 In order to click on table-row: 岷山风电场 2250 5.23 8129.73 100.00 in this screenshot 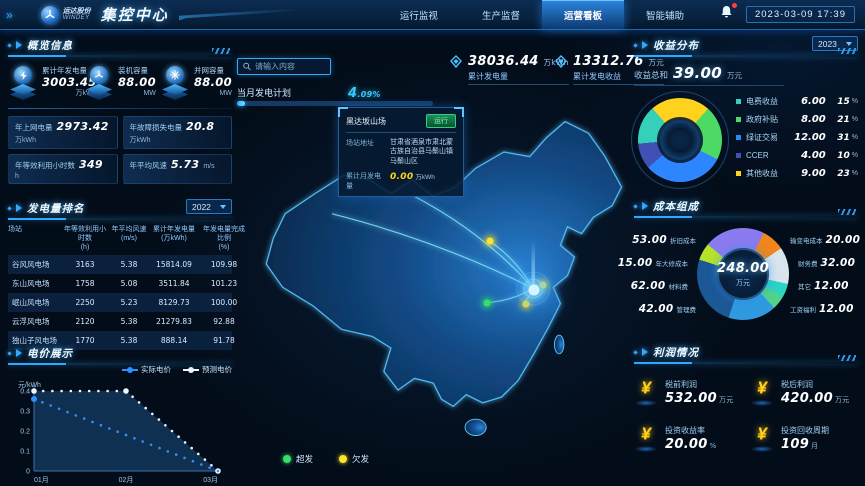, I will do `click(122, 303)`.